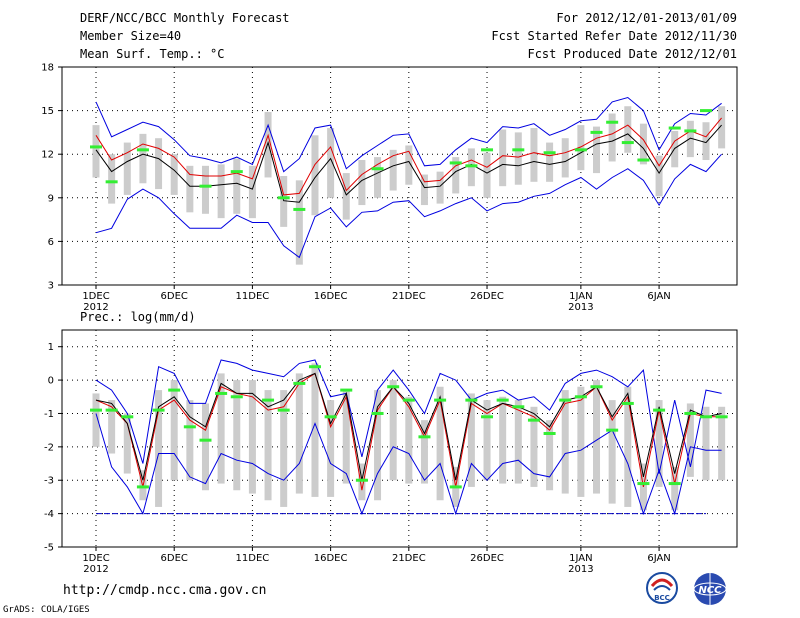  Describe the element at coordinates (646, 18) in the screenshot. I see `header-period: For 2012/12/01-2013/01/09` at that location.